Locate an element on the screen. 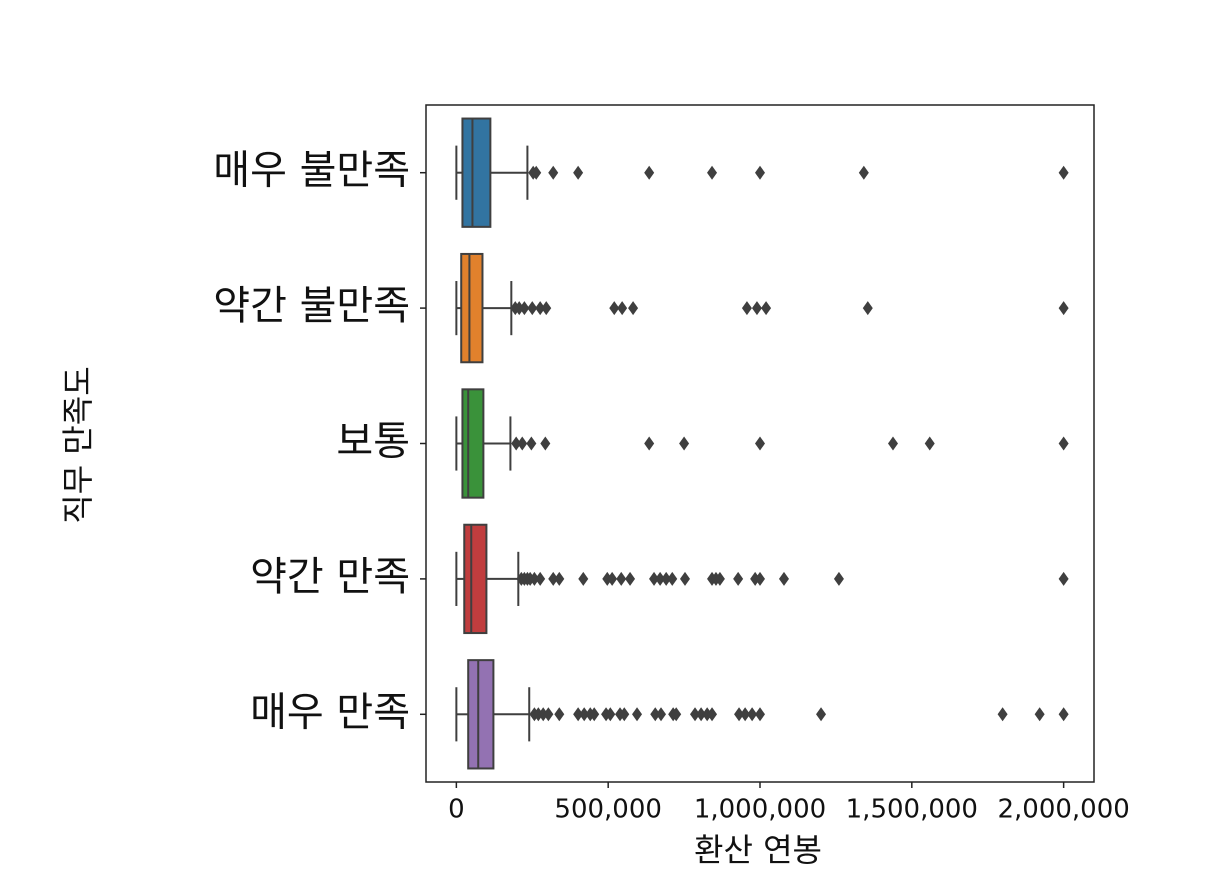 Image resolution: width=1216 pixels, height=880 pixels. y-tick-label: 약간 만족 is located at coordinates (330, 577).